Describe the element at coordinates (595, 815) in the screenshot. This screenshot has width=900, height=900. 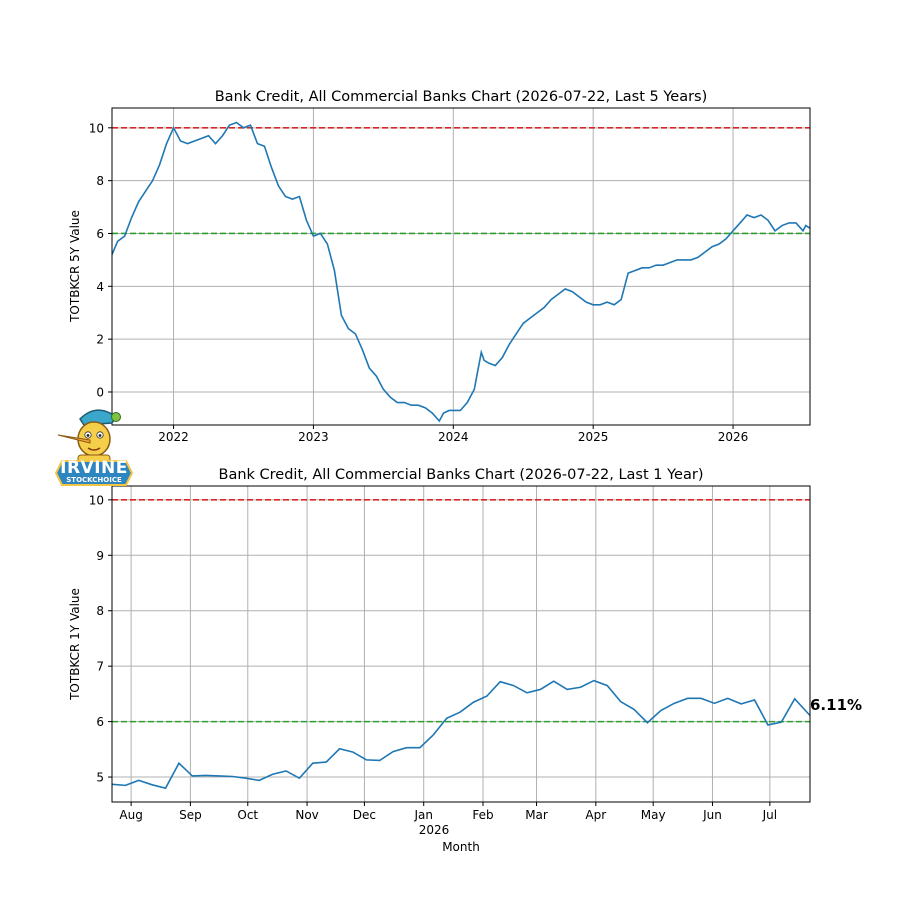
I see `x-tick-label: Apr` at that location.